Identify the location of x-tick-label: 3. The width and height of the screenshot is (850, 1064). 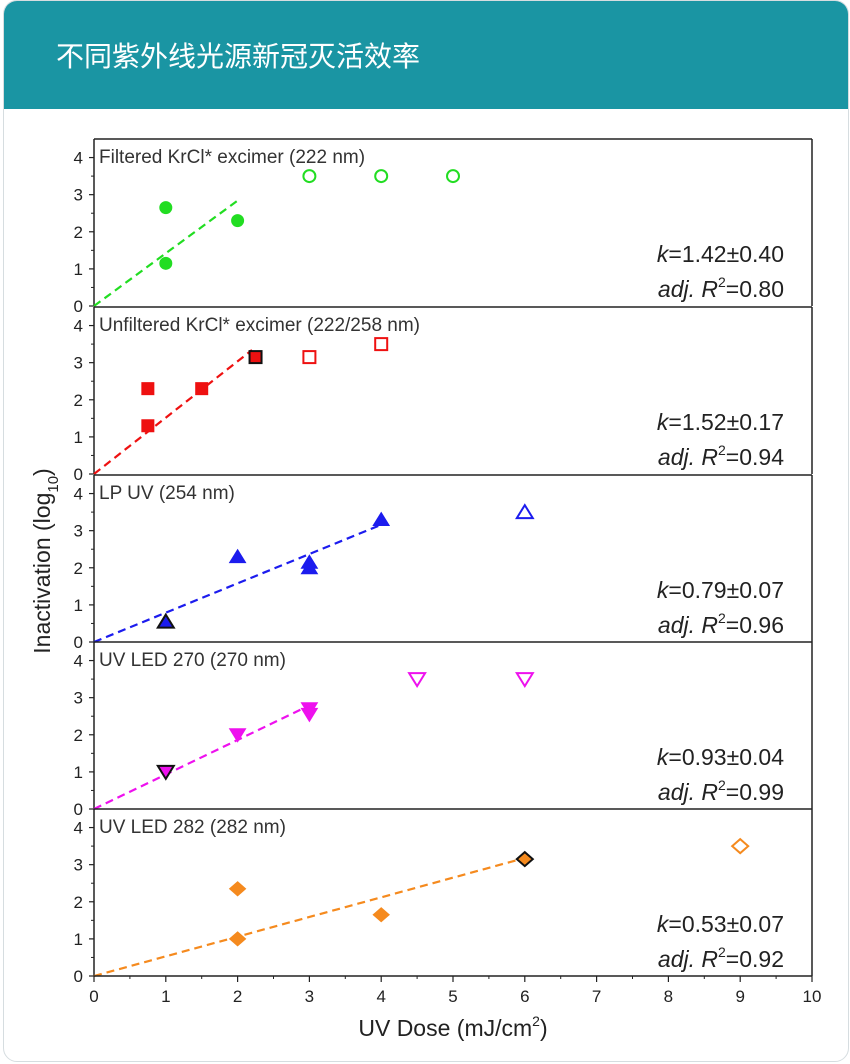
(309, 996).